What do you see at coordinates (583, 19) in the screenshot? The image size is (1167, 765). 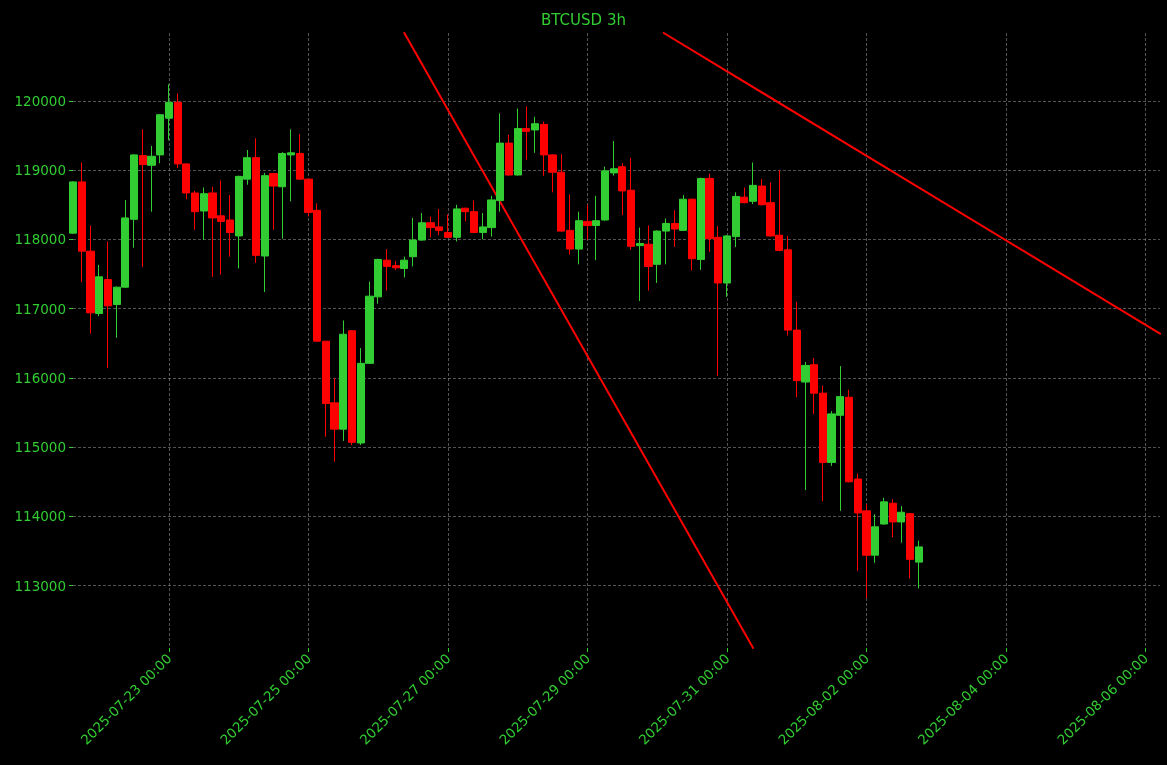 I see `chart-title: BTCUSD 3h` at bounding box center [583, 19].